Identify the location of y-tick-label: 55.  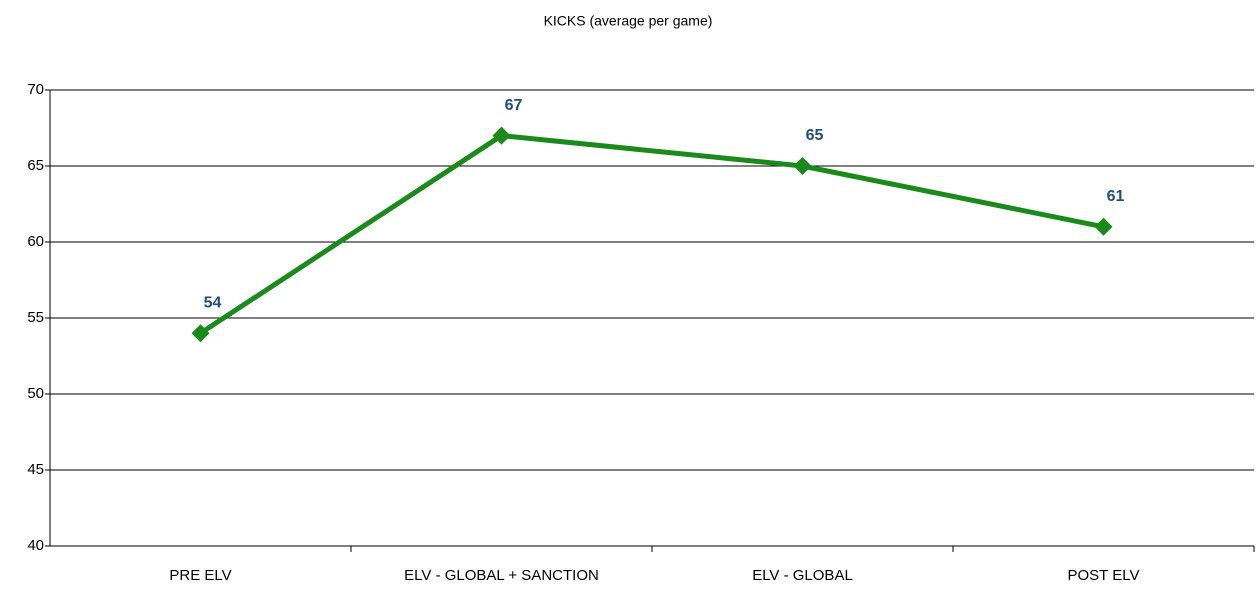
(35, 317).